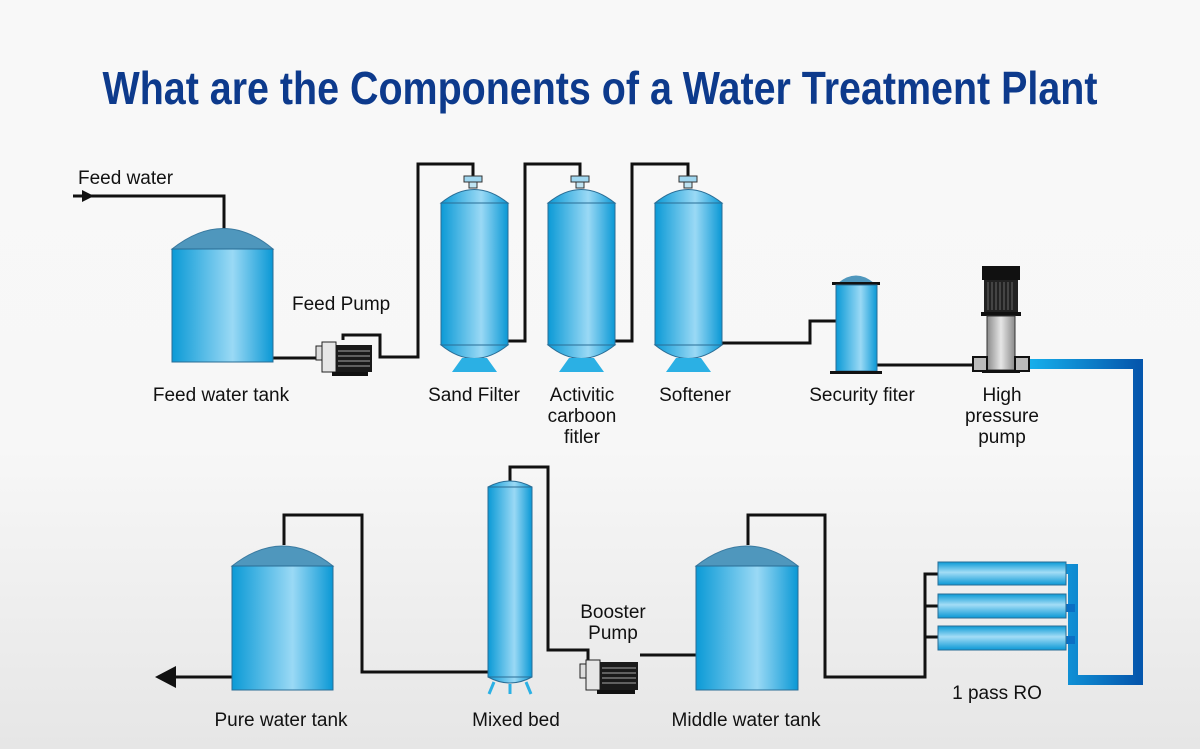 The image size is (1200, 749). I want to click on high-pressure-pipe, so click(1086, 522).